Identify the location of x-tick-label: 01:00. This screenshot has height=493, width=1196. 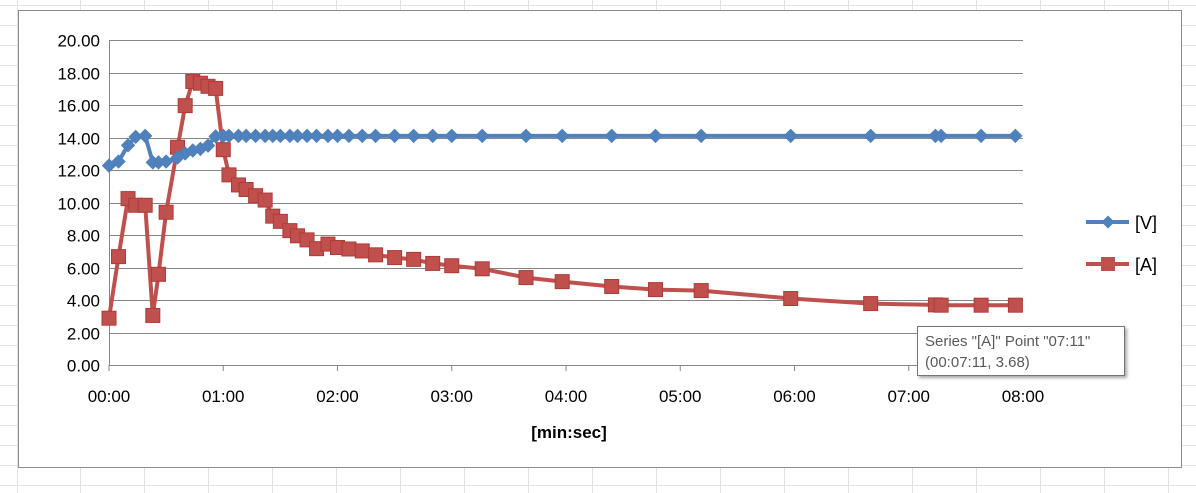
(223, 396).